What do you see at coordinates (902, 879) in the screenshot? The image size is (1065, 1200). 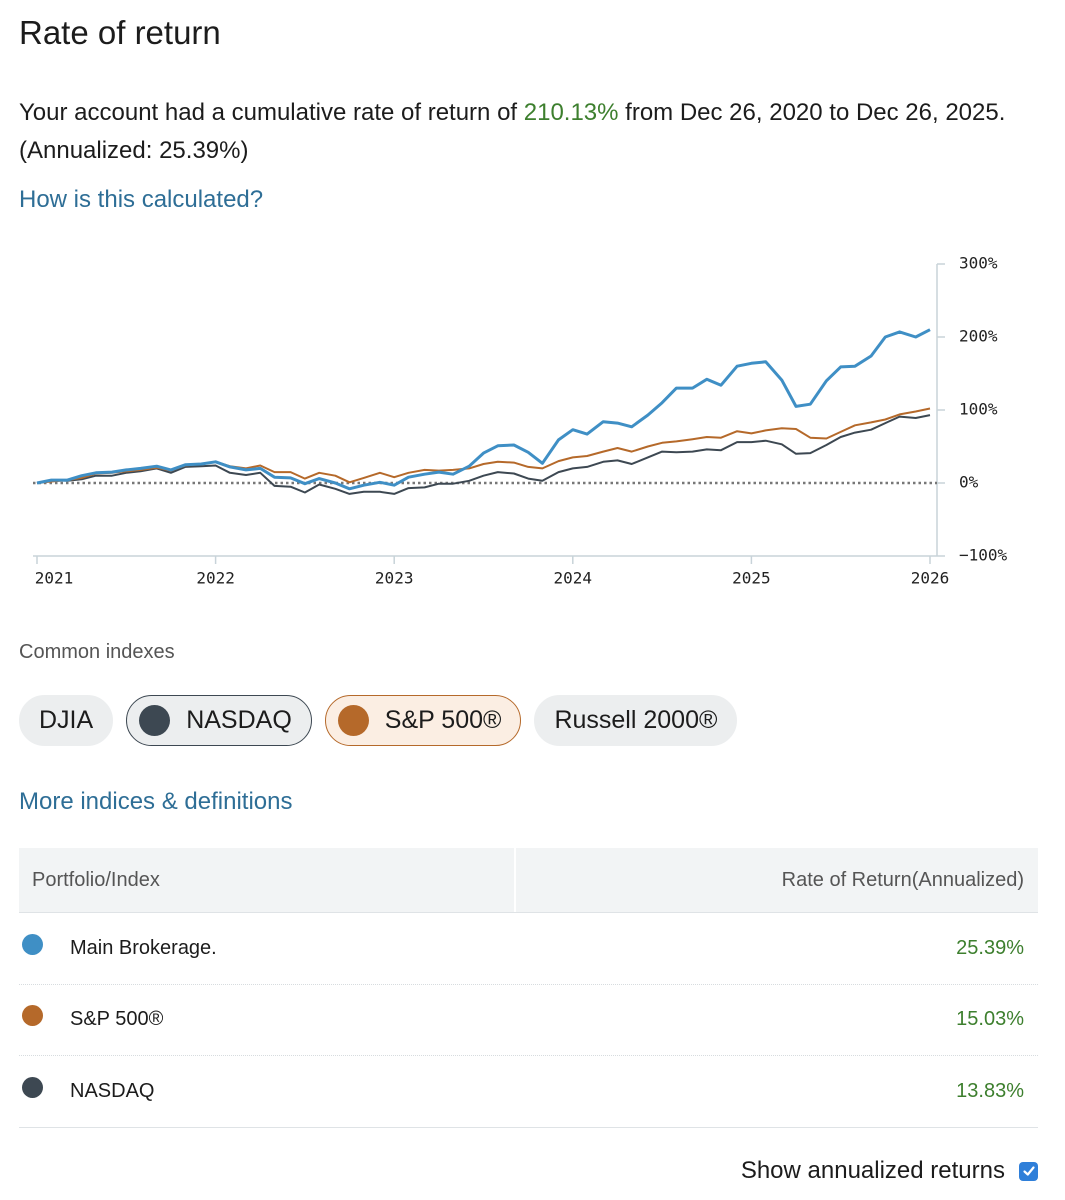 I see `header-cell: Rate of Return(Annualized)` at bounding box center [902, 879].